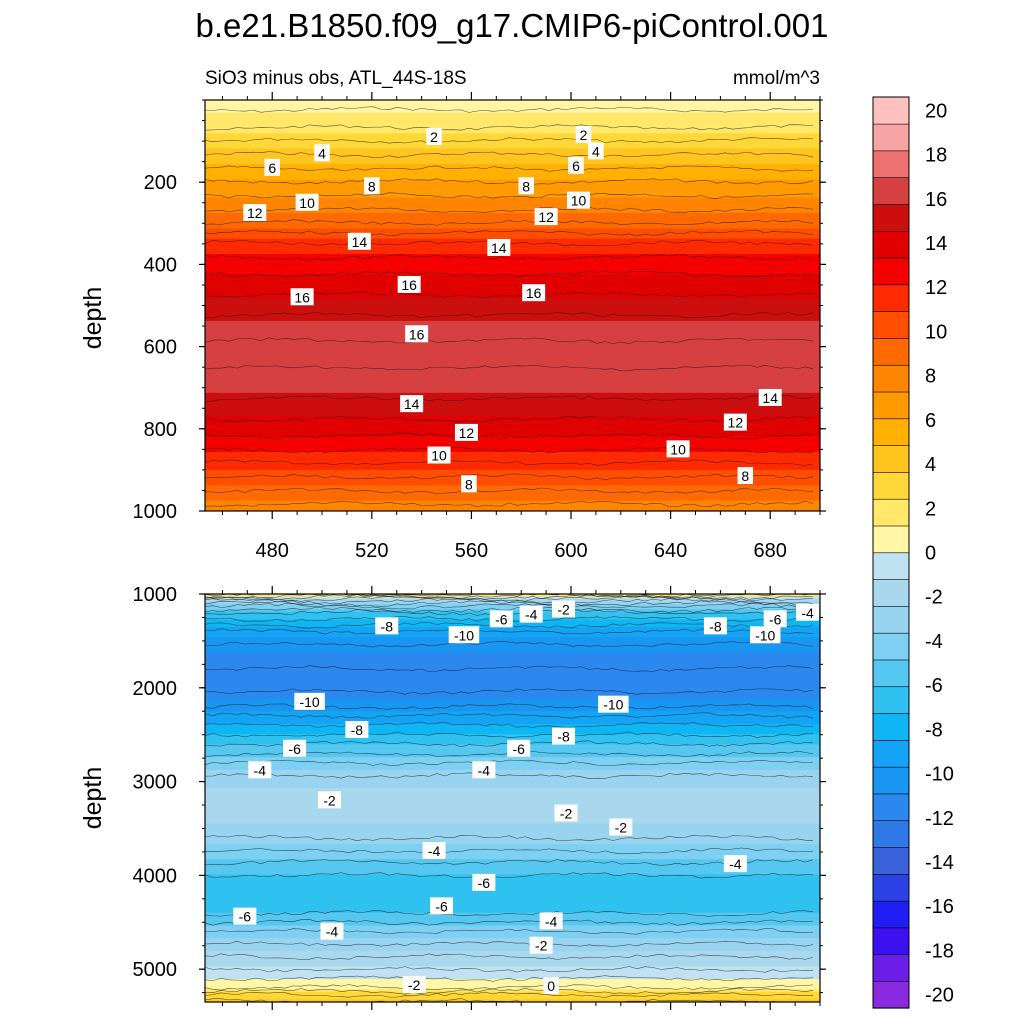 Image resolution: width=1024 pixels, height=1029 pixels. What do you see at coordinates (307, 203) in the screenshot?
I see `svg-text: 10` at bounding box center [307, 203].